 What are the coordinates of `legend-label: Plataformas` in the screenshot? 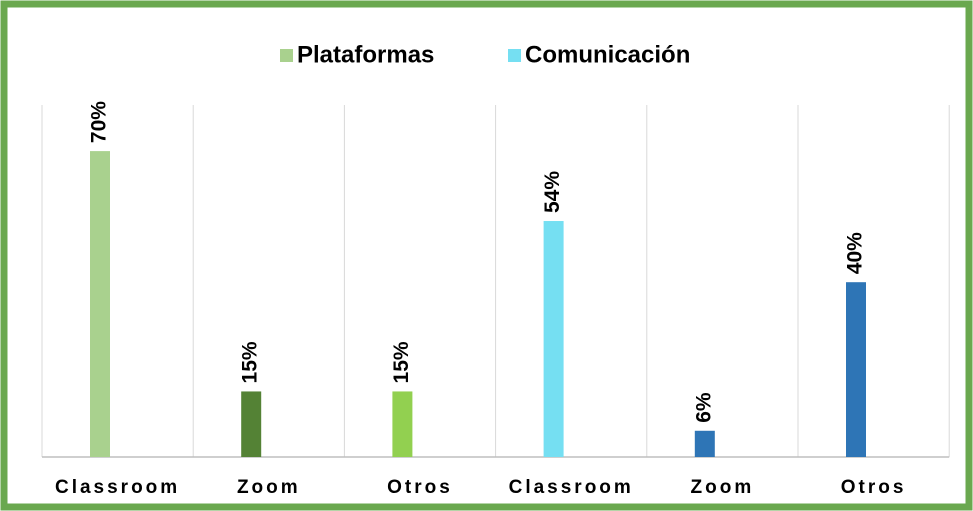 It's located at (365, 54).